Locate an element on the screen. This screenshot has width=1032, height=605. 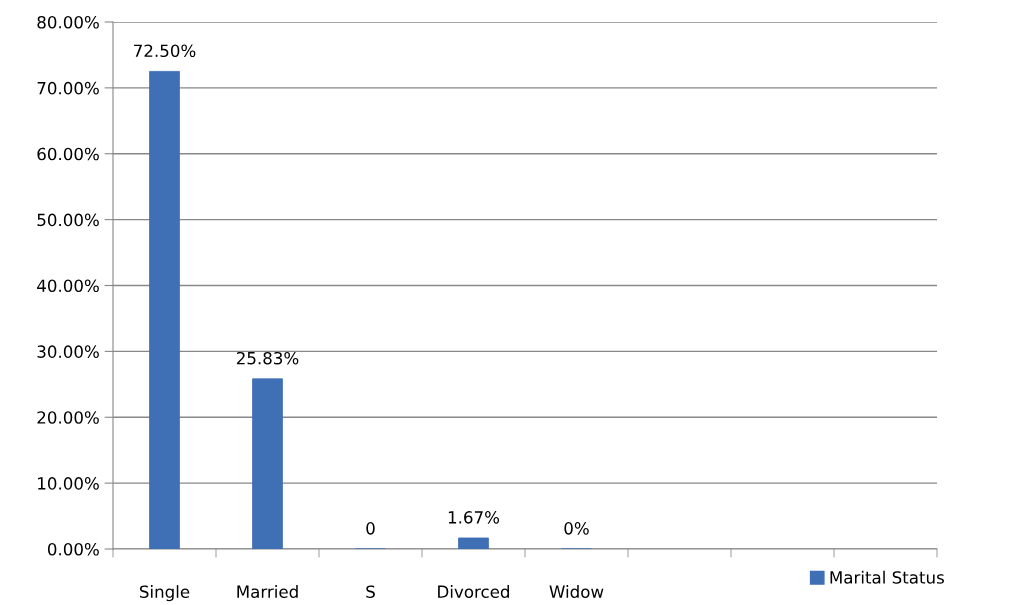
x-tick-label: Divorced is located at coordinates (473, 592).